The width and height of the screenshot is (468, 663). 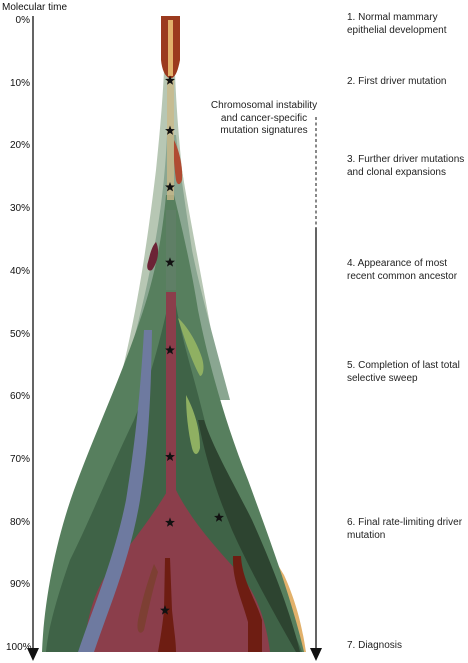 What do you see at coordinates (170, 140) in the screenshot?
I see `trunk-core-upper` at bounding box center [170, 140].